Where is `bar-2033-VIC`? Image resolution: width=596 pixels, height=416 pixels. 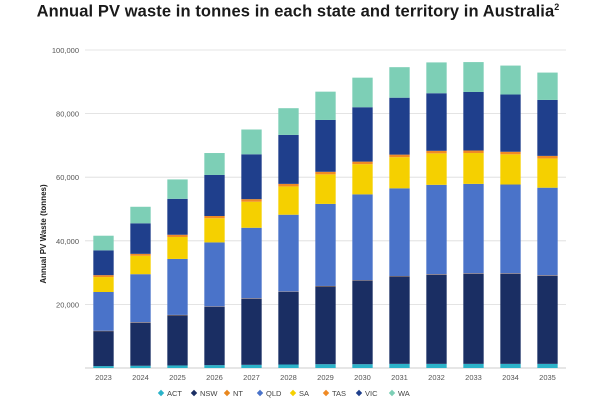 bar-2033-VIC is located at coordinates (473, 121).